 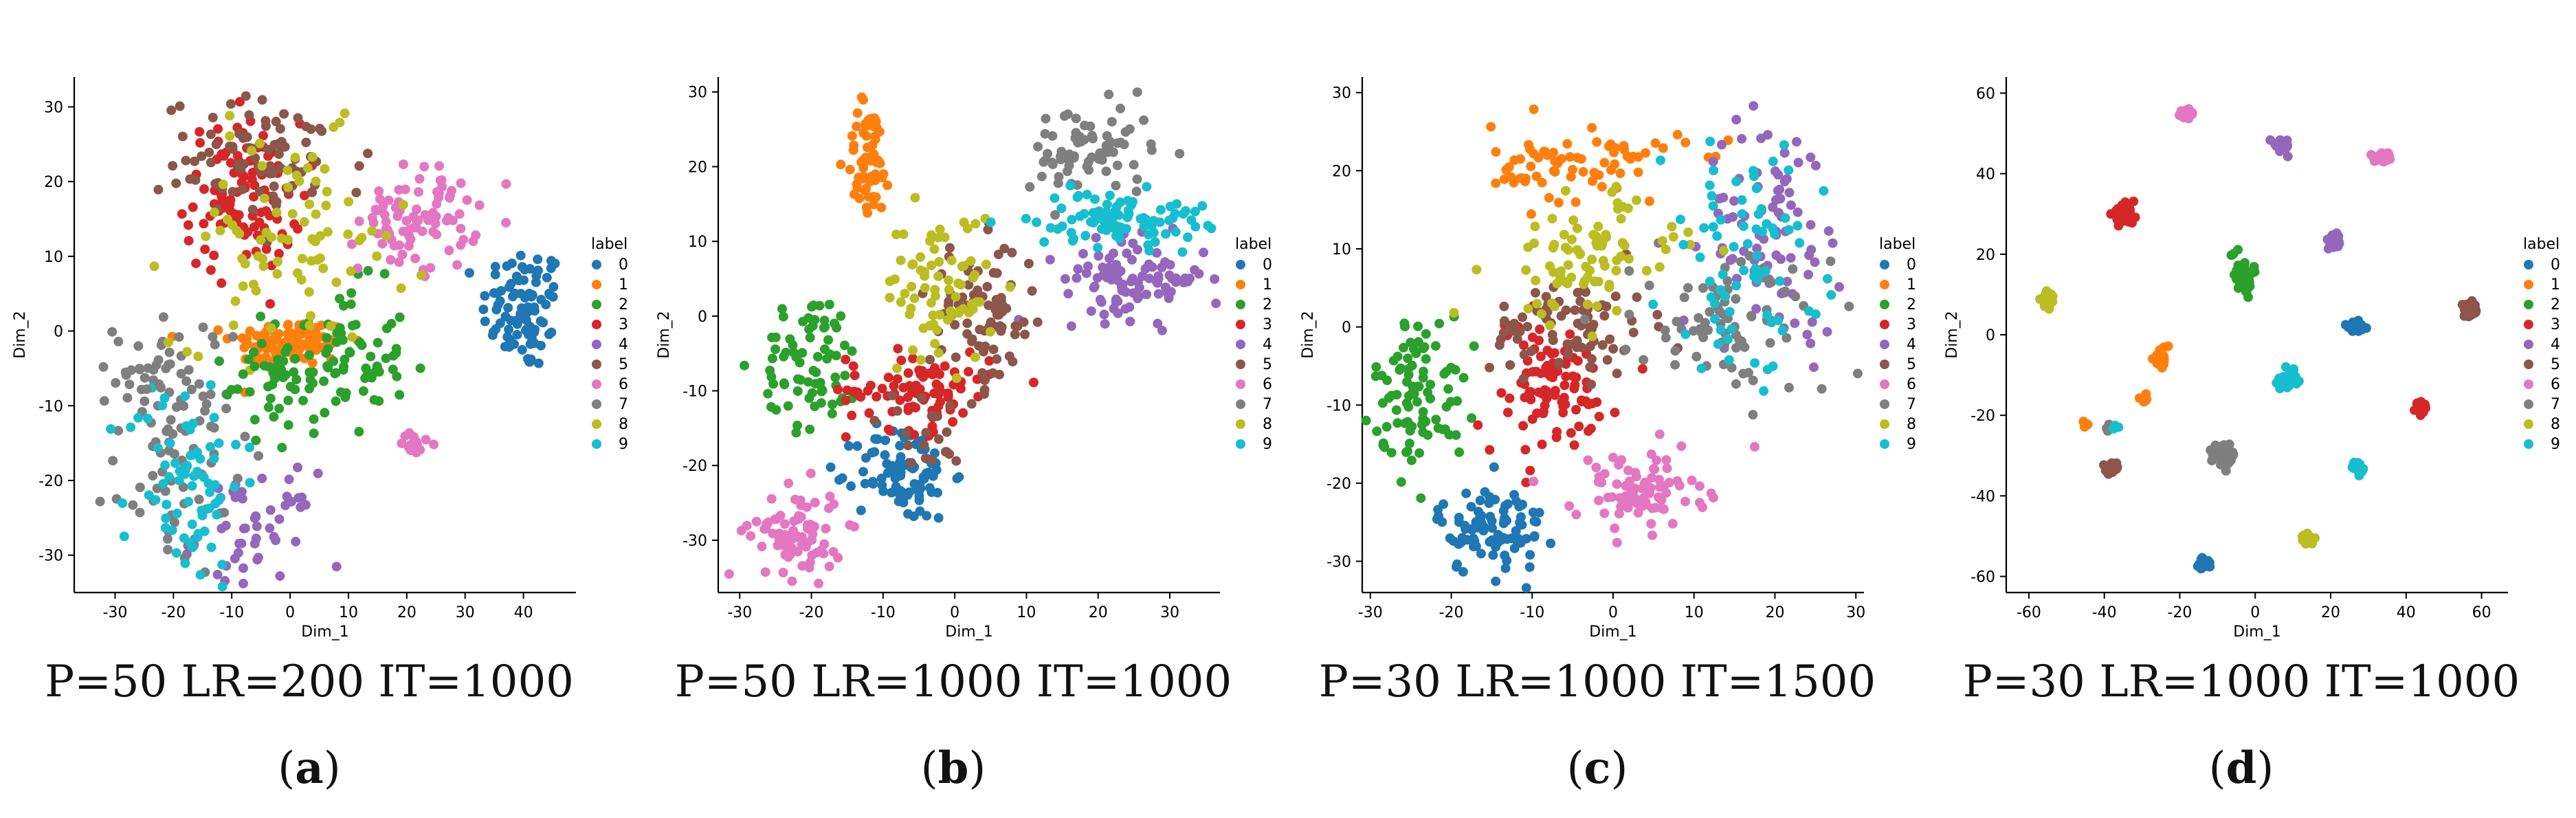 What do you see at coordinates (883, 612) in the screenshot?
I see `x-tick-label: -10` at bounding box center [883, 612].